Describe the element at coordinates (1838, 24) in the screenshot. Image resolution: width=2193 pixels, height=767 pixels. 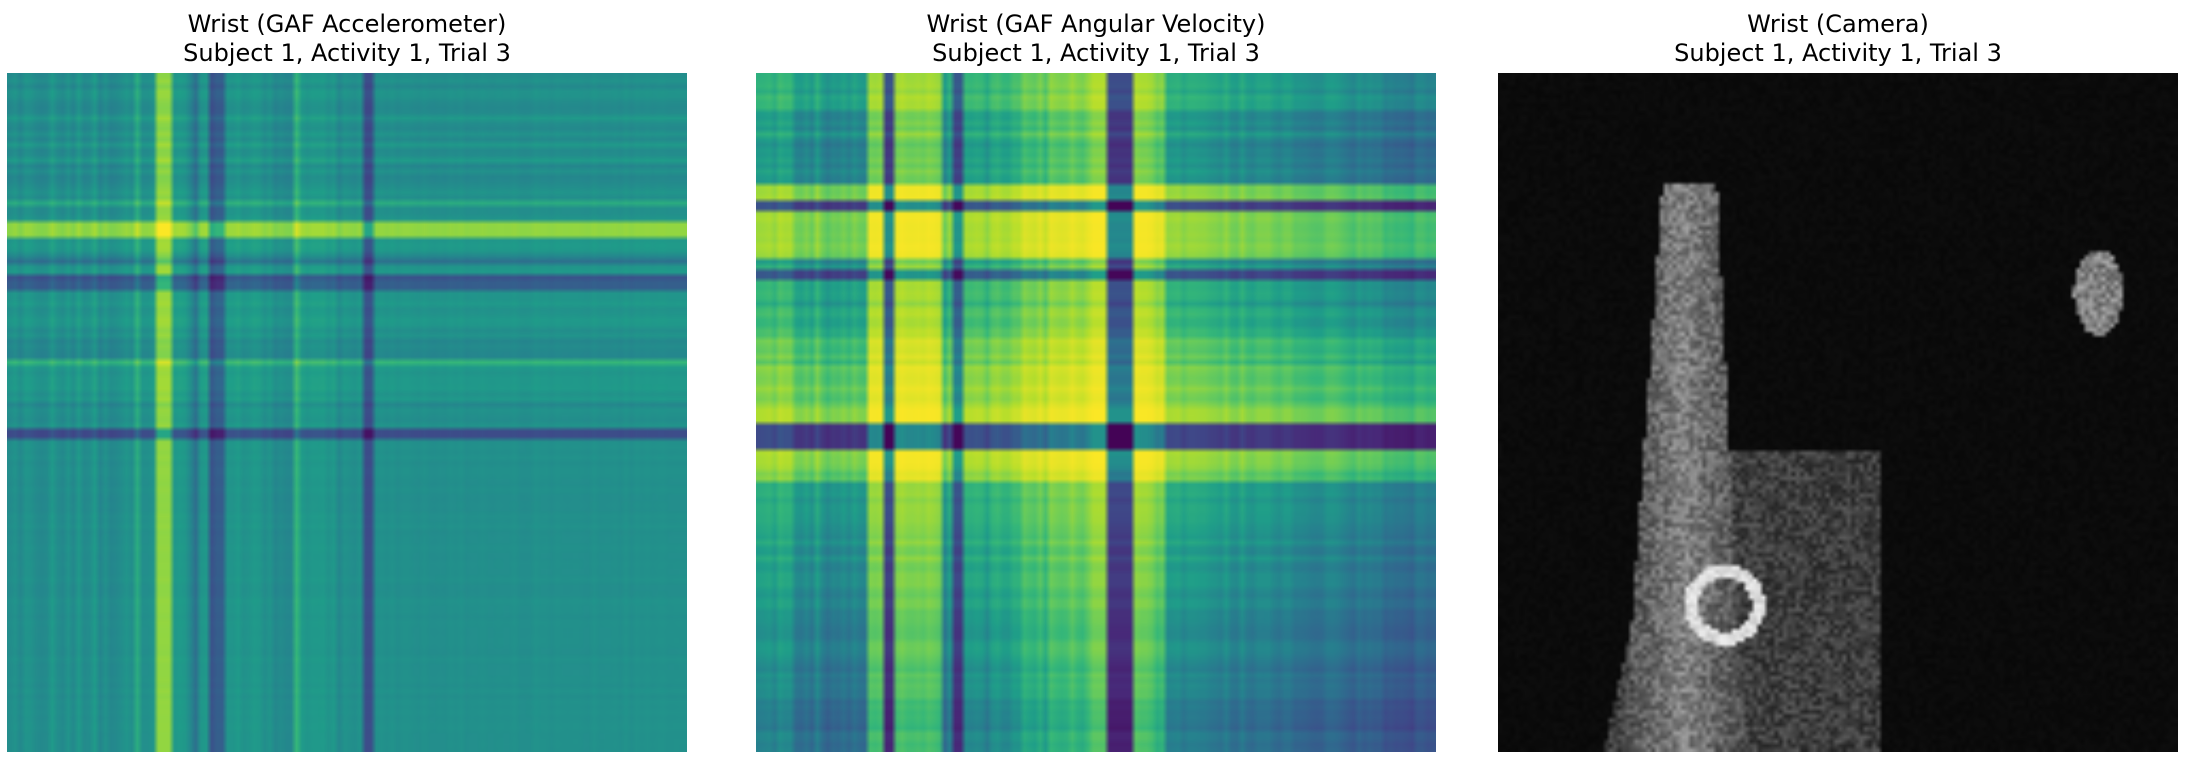
I see `panel-title-line1: Wrist (Camera)` at that location.